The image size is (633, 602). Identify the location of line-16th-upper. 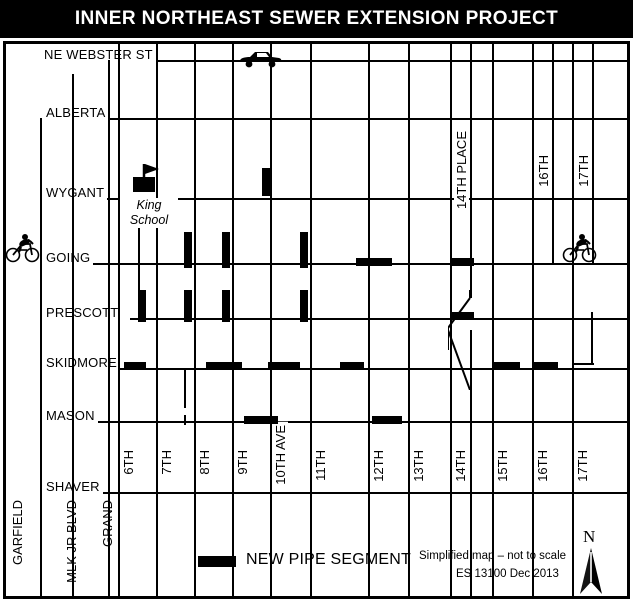
(553, 154).